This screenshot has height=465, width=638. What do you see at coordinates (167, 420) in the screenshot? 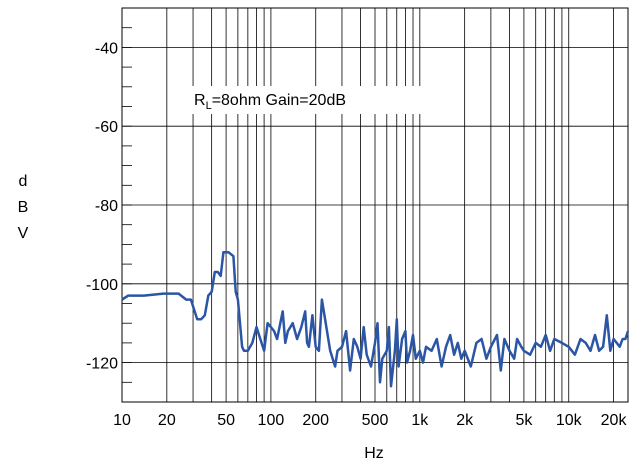
I see `x-tick-label: 20` at bounding box center [167, 420].